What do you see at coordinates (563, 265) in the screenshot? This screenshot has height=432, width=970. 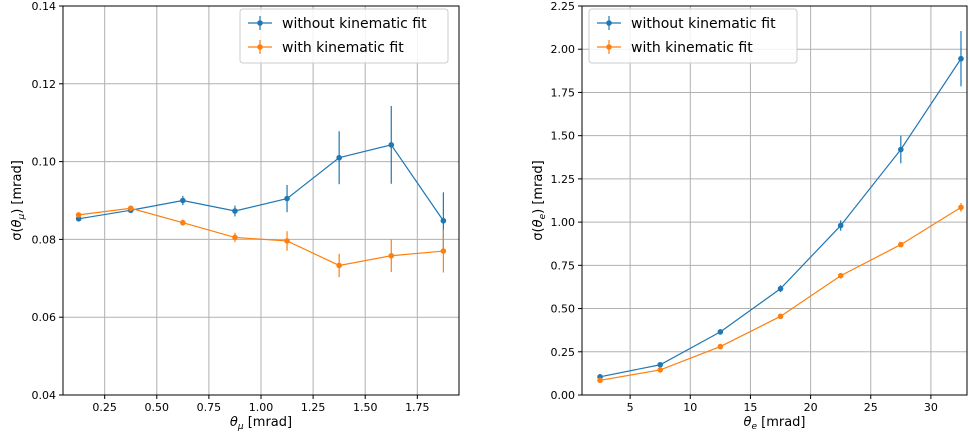 I see `y-tick-label: 0.75` at bounding box center [563, 265].